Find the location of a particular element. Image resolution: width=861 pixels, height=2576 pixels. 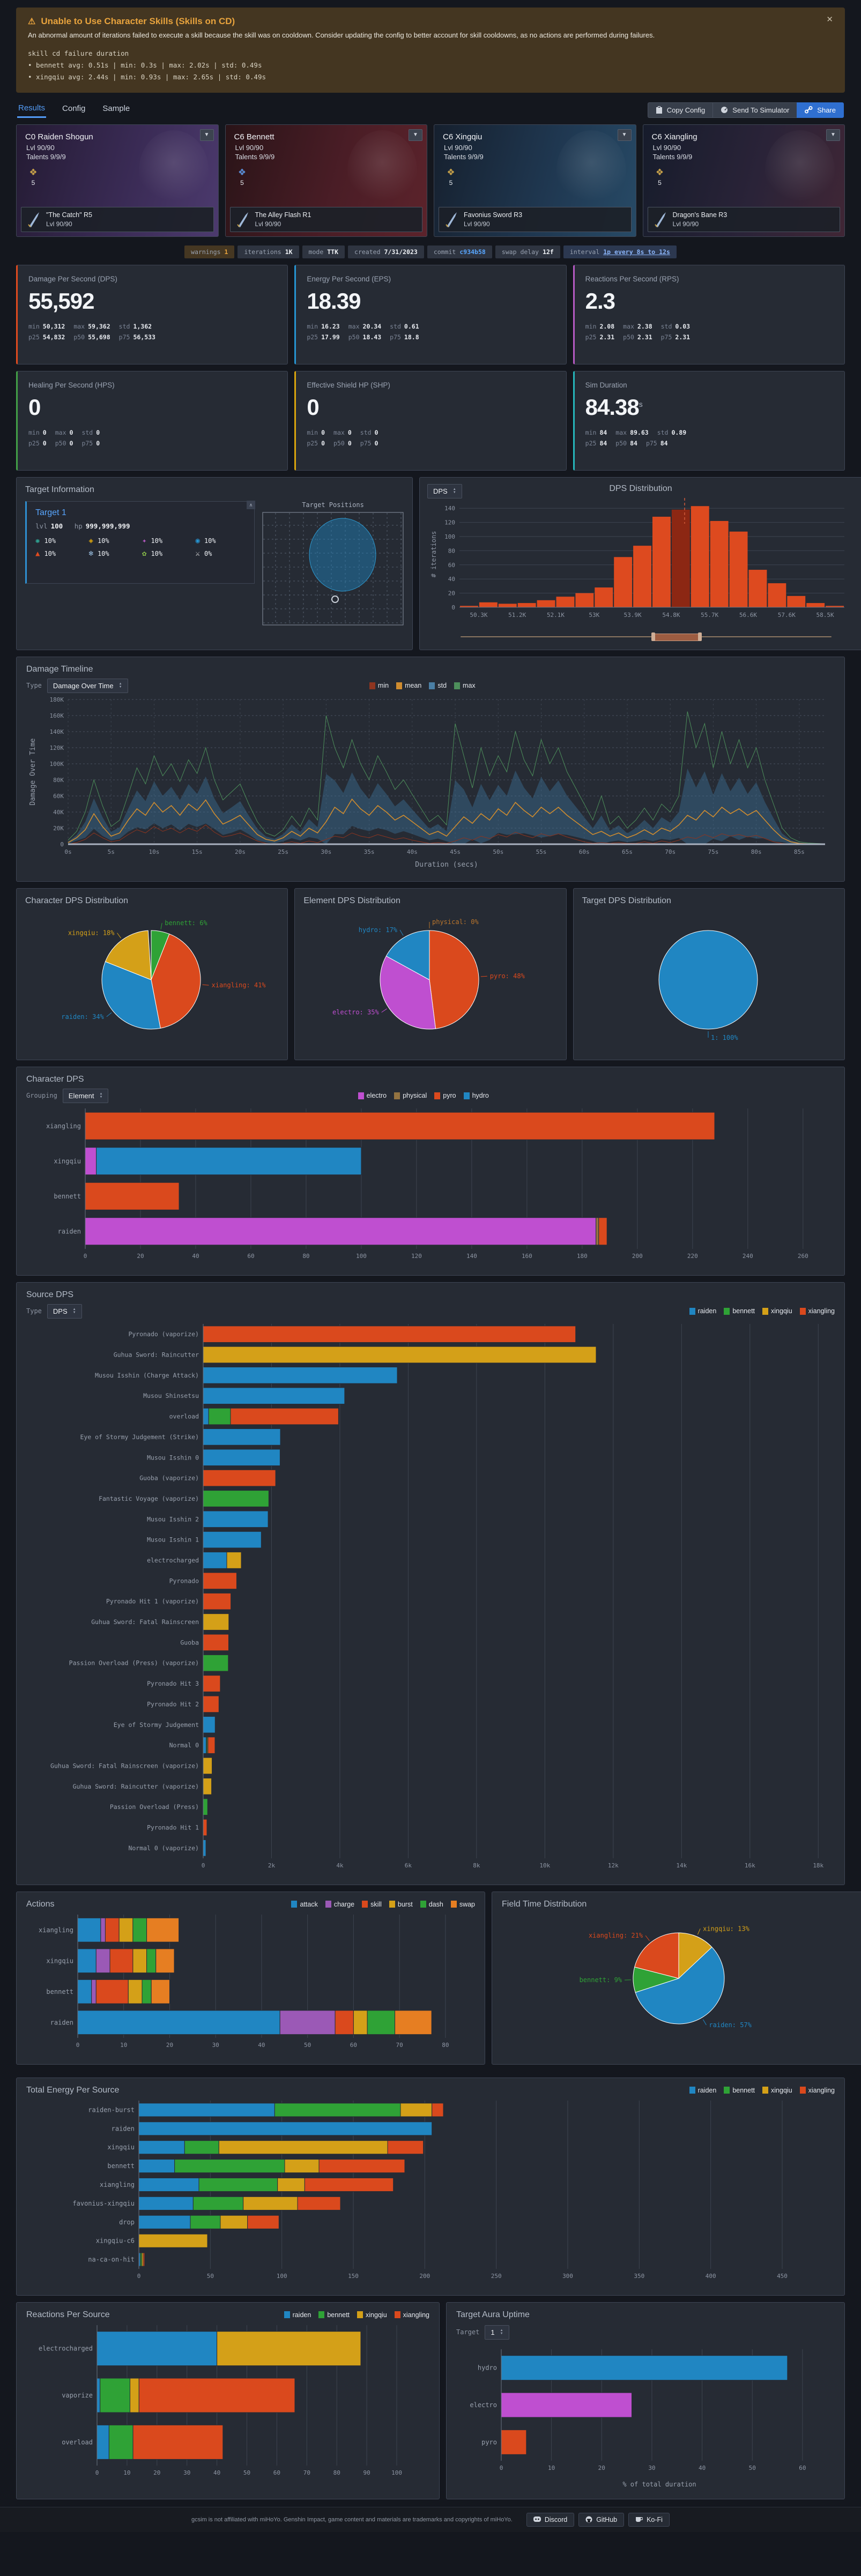

github-link: GitHub is located at coordinates (601, 2519).